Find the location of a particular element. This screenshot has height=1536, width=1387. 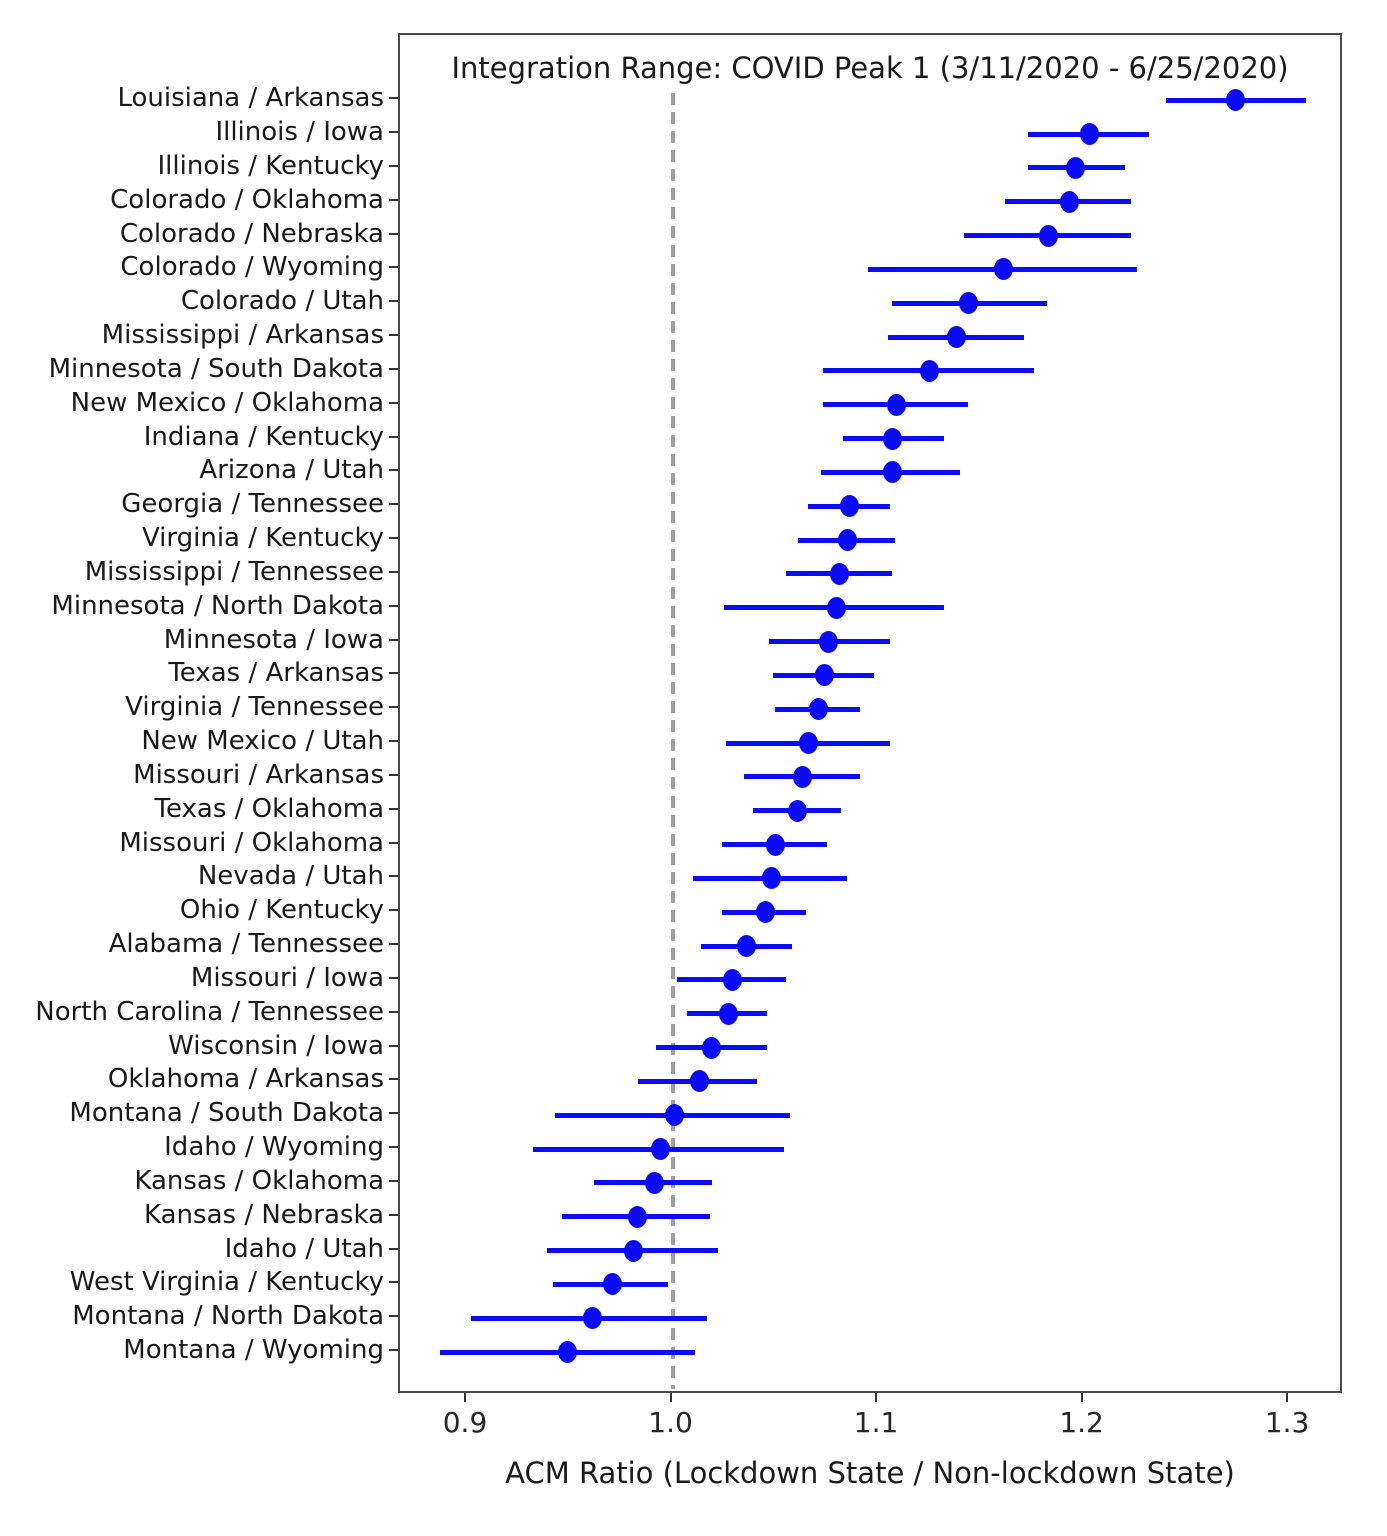

row-label: Kansas / Oklahoma is located at coordinates (259, 1180).